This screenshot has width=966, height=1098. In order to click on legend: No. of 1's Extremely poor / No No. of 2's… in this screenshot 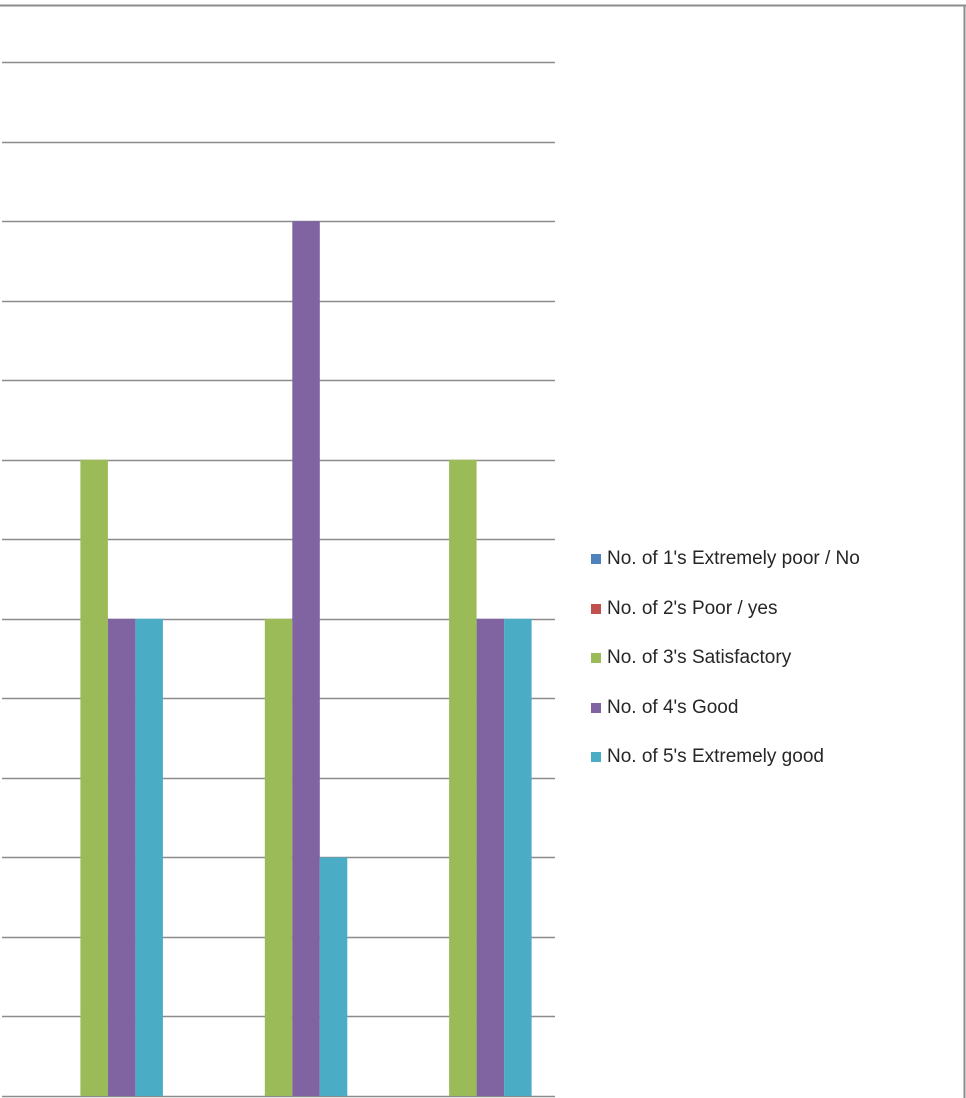, I will do `click(725, 667)`.